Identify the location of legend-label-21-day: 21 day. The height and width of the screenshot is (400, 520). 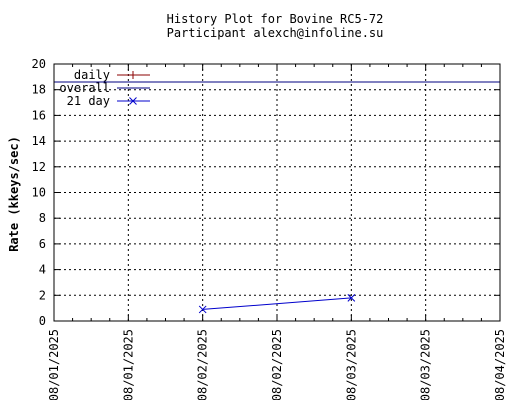
(88, 101).